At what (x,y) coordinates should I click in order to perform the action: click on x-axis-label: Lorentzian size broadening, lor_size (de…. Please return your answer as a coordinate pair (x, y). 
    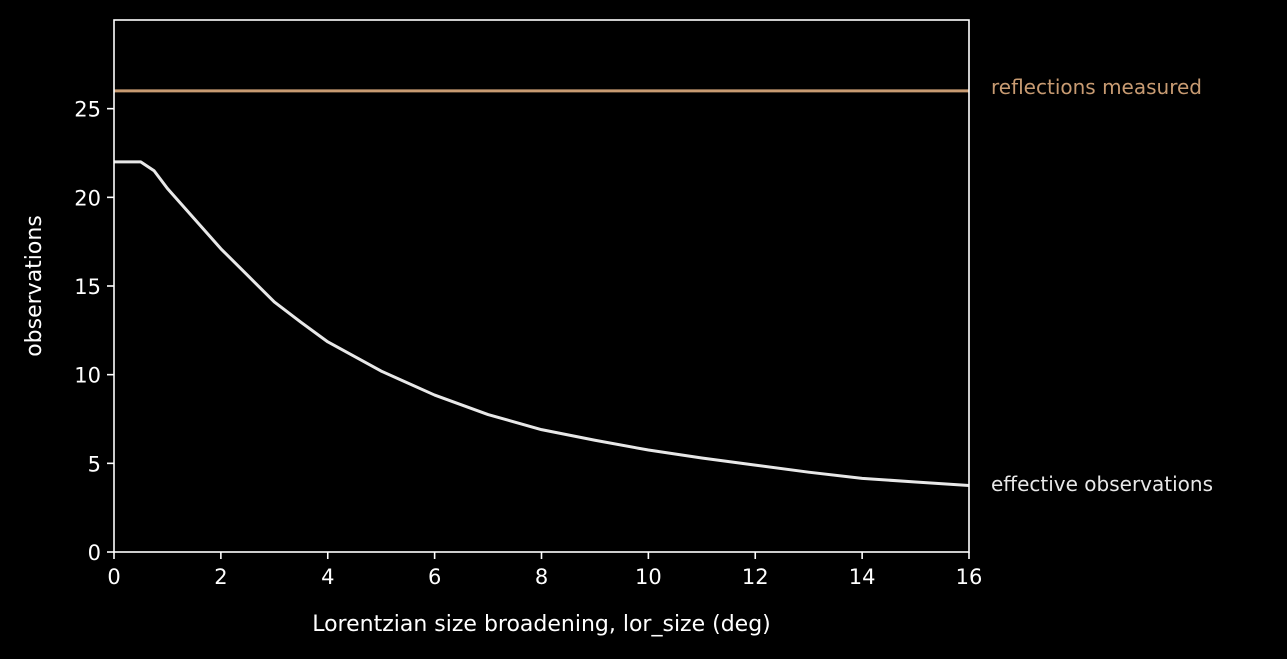
    Looking at the image, I should click on (541, 624).